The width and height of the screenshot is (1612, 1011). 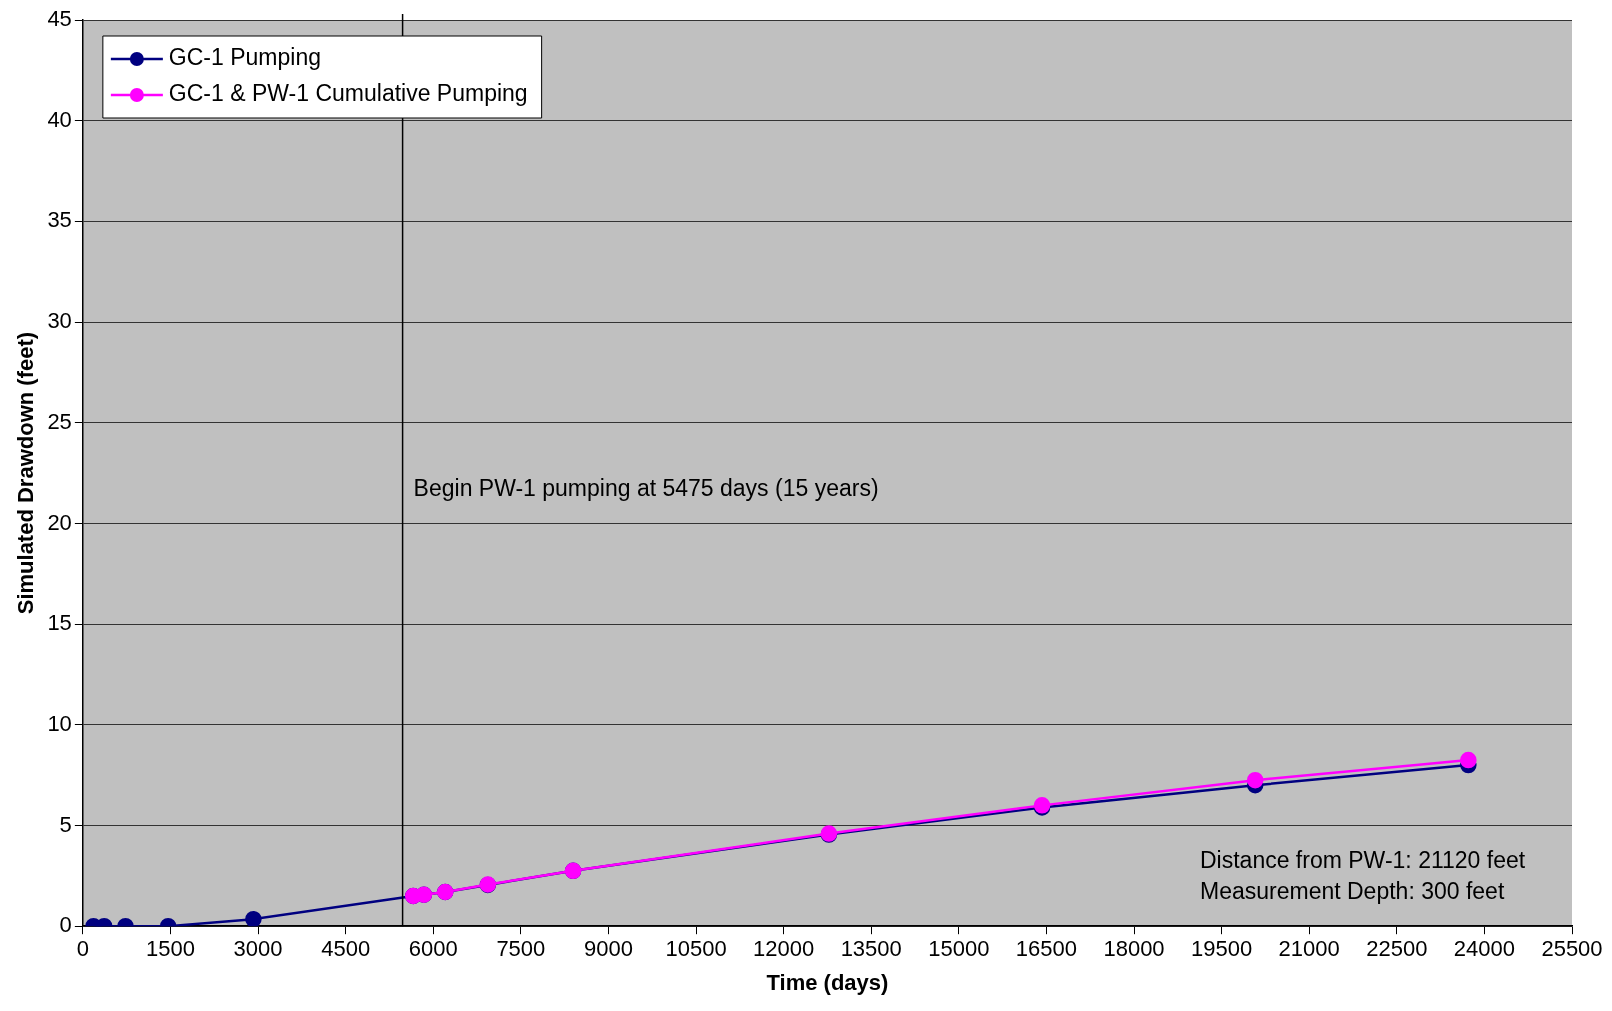 I want to click on y-tick-label: 15, so click(x=59, y=623).